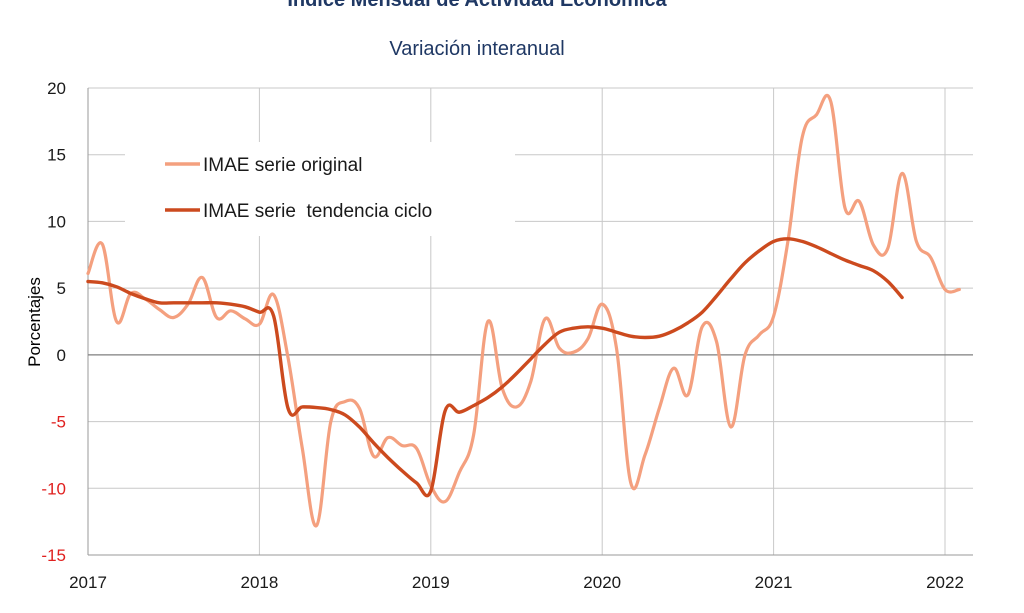  I want to click on x-tick-label: 2019, so click(431, 582).